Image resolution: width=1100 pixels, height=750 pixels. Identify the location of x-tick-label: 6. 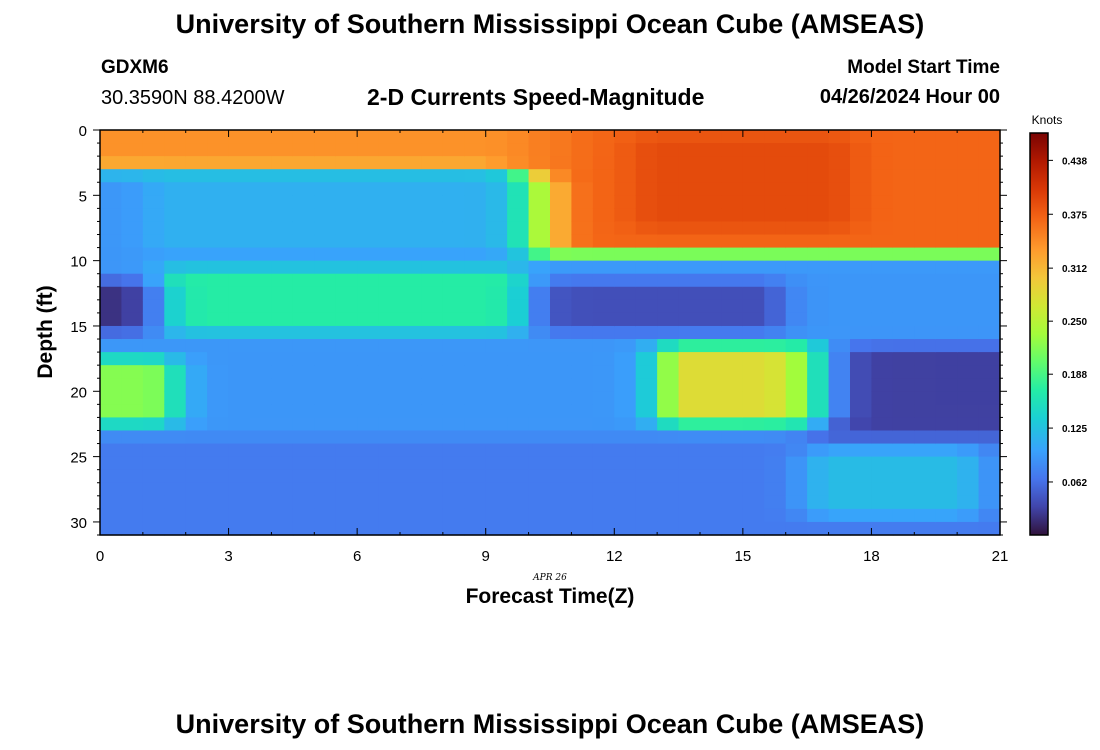
(357, 556).